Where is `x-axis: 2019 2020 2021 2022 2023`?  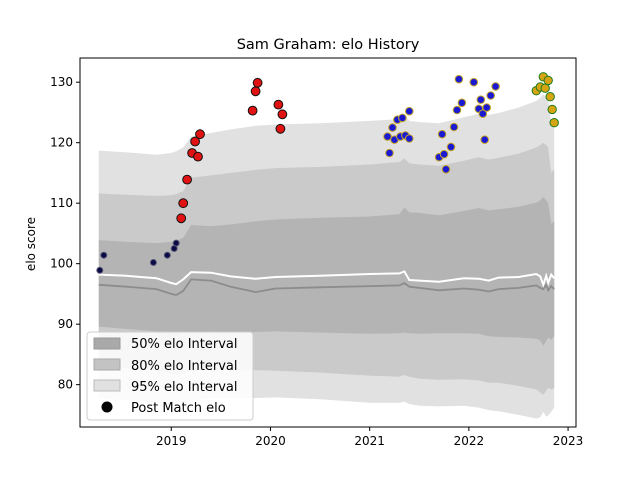 x-axis: 2019 2020 2021 2022 2023 is located at coordinates (369, 437).